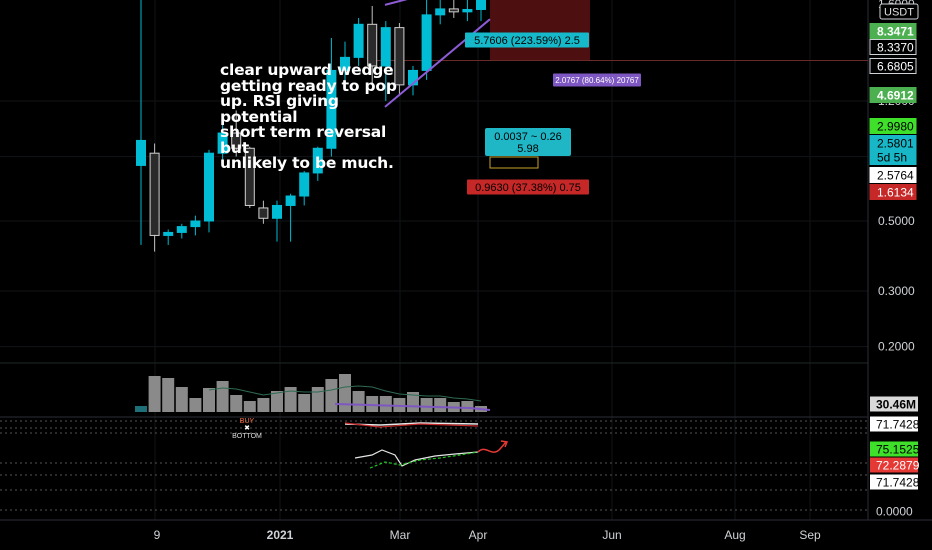 This screenshot has height=550, width=932. Describe the element at coordinates (247, 436) in the screenshot. I see `bottom-label: BOTTOM` at that location.